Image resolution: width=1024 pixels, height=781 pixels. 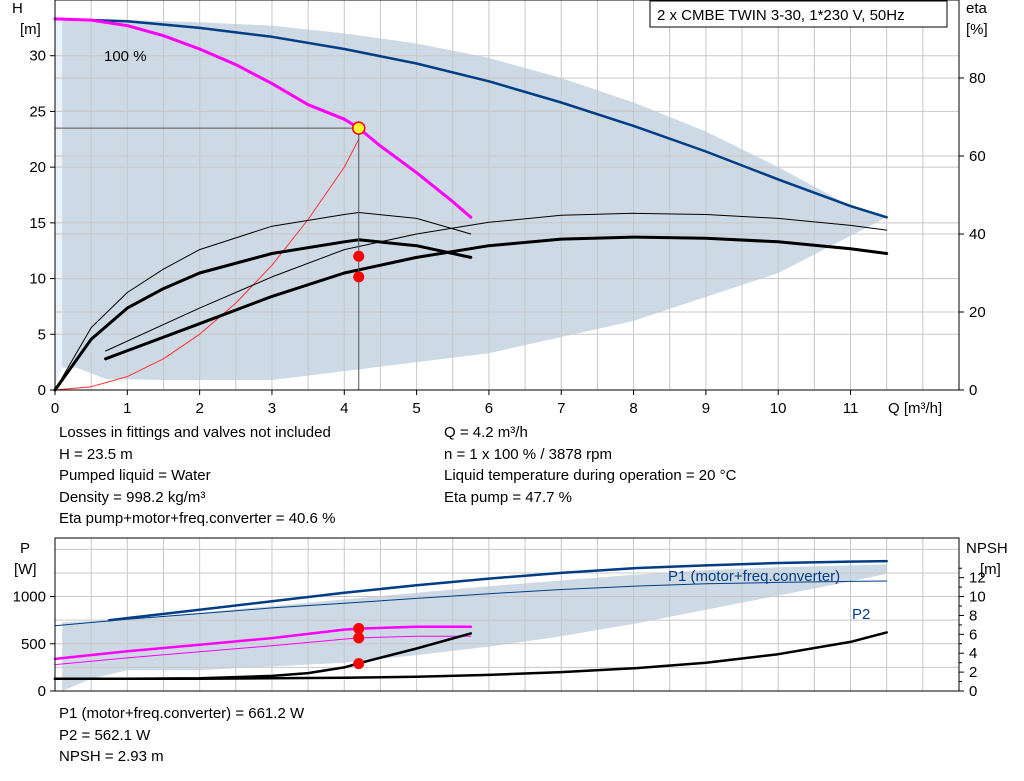 I want to click on h-tick-label: 10, so click(x=37, y=279).